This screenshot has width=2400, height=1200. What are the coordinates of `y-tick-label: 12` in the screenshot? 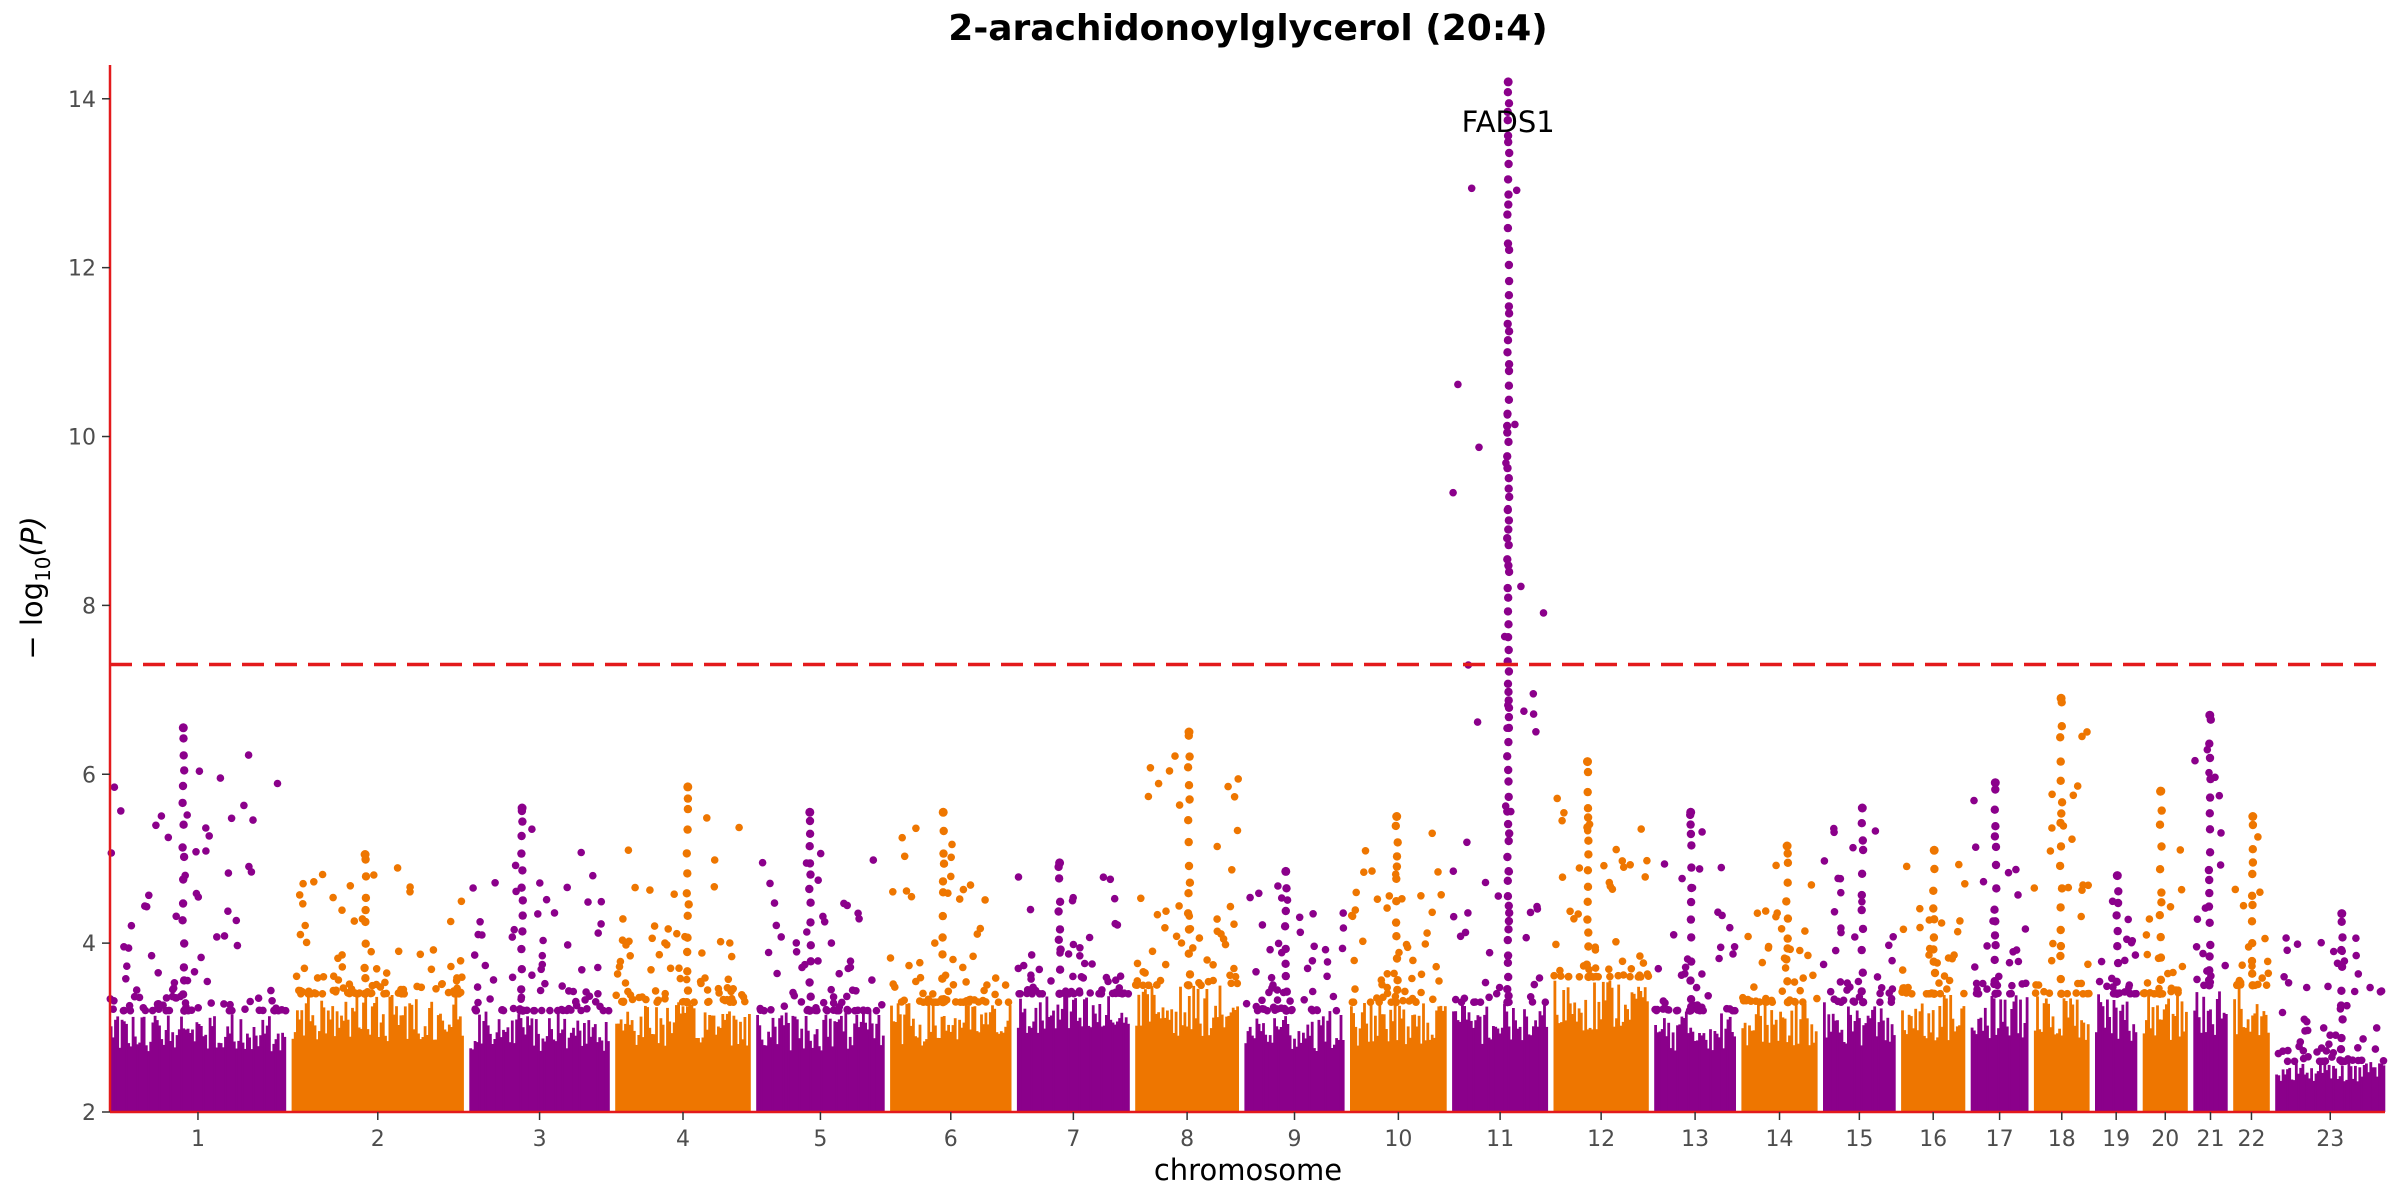 It's located at (82, 269).